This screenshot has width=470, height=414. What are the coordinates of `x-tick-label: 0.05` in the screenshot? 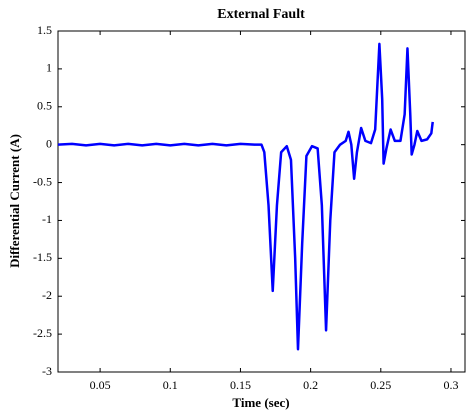 It's located at (100, 385).